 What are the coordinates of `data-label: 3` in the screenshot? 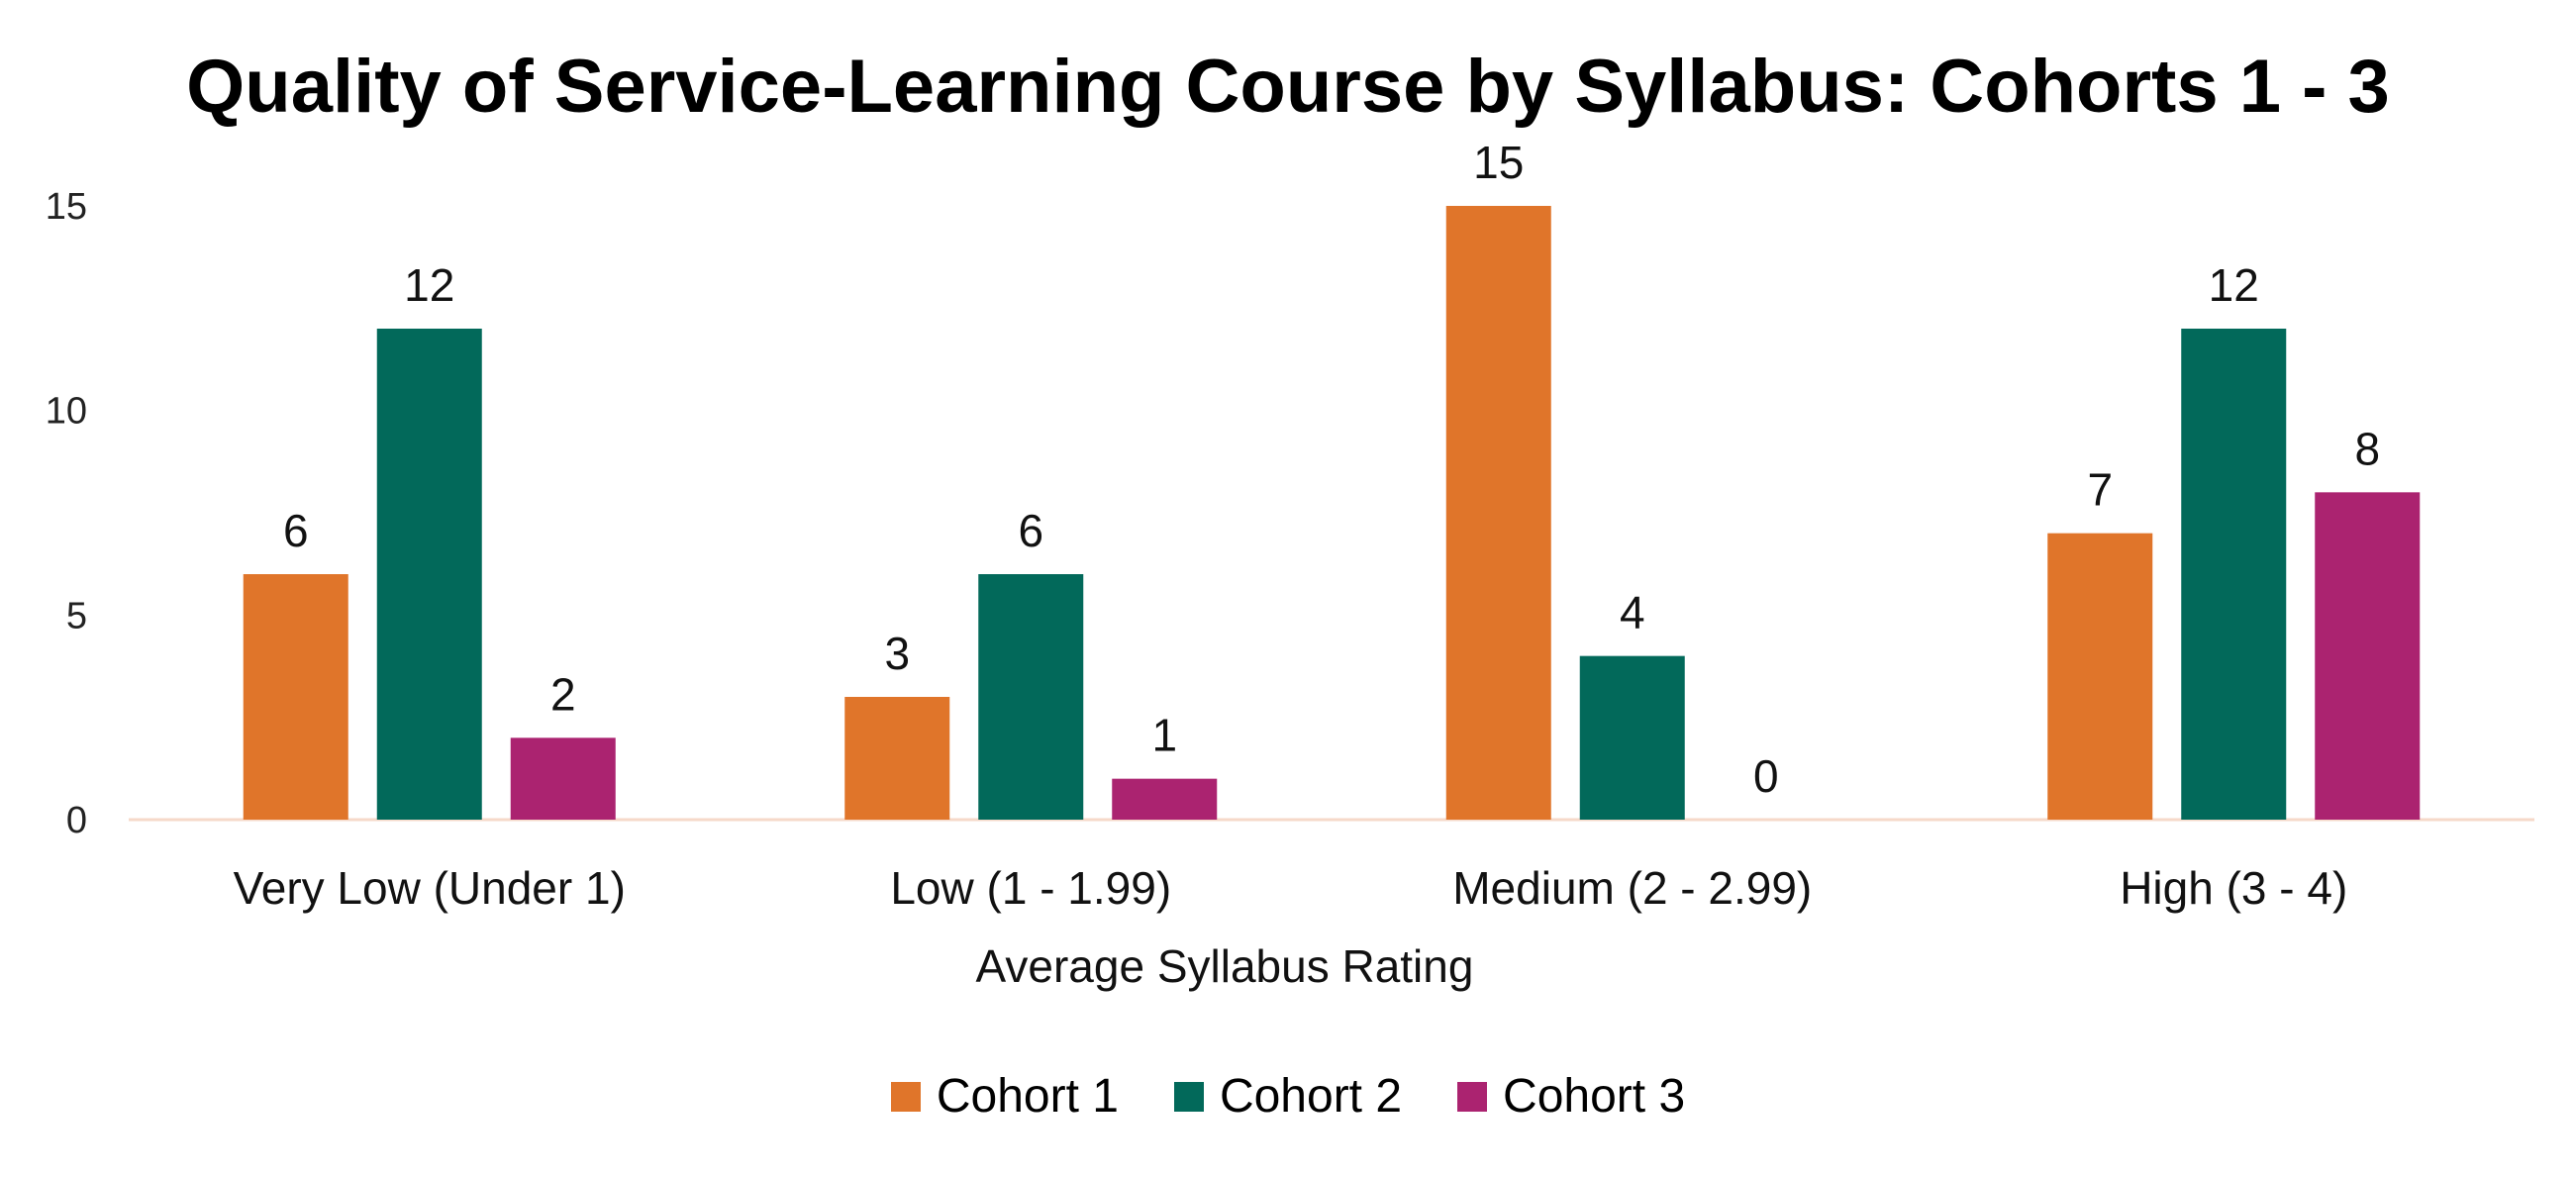 It's located at (897, 653).